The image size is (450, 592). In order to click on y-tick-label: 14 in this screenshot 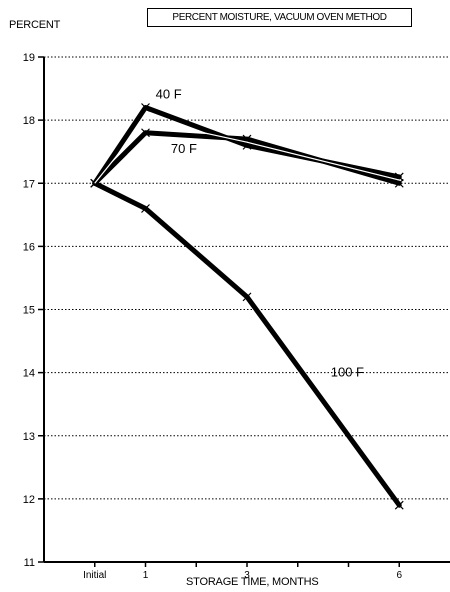, I will do `click(29, 374)`.